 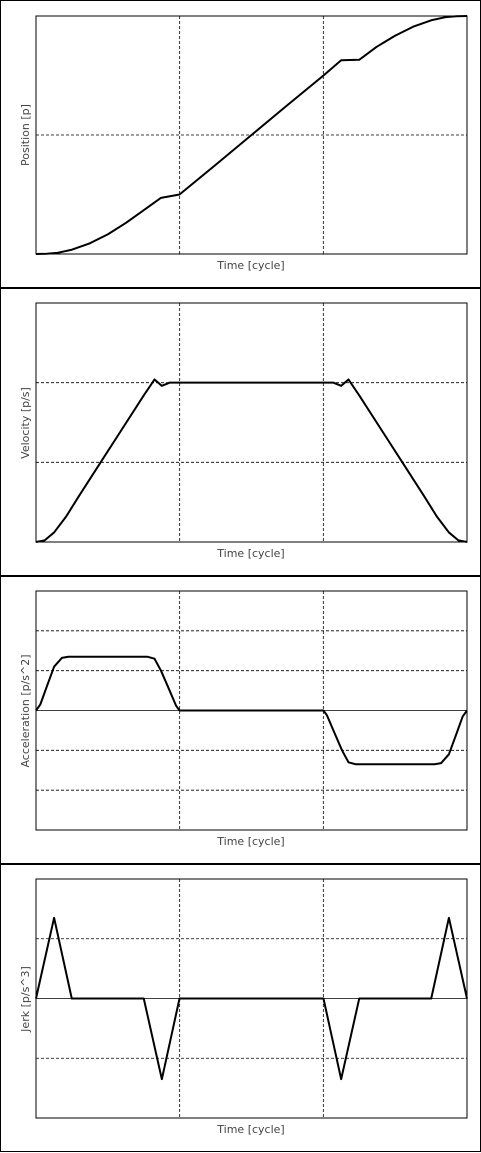 What do you see at coordinates (25, 999) in the screenshot?
I see `jerk-y-axis-label: Jerk [p/s^3]` at bounding box center [25, 999].